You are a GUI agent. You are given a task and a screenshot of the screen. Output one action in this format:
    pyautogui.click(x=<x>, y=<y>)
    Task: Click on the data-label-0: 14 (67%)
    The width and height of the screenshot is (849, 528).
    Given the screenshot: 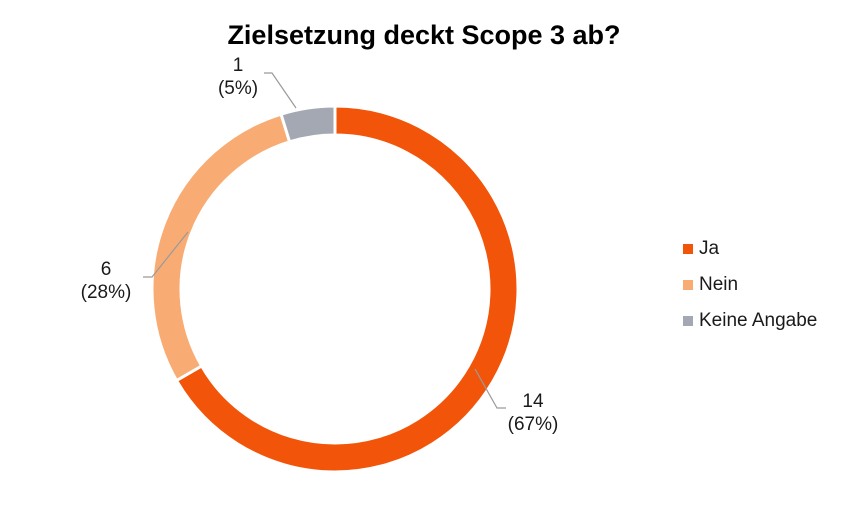 What is the action you would take?
    pyautogui.click(x=533, y=413)
    